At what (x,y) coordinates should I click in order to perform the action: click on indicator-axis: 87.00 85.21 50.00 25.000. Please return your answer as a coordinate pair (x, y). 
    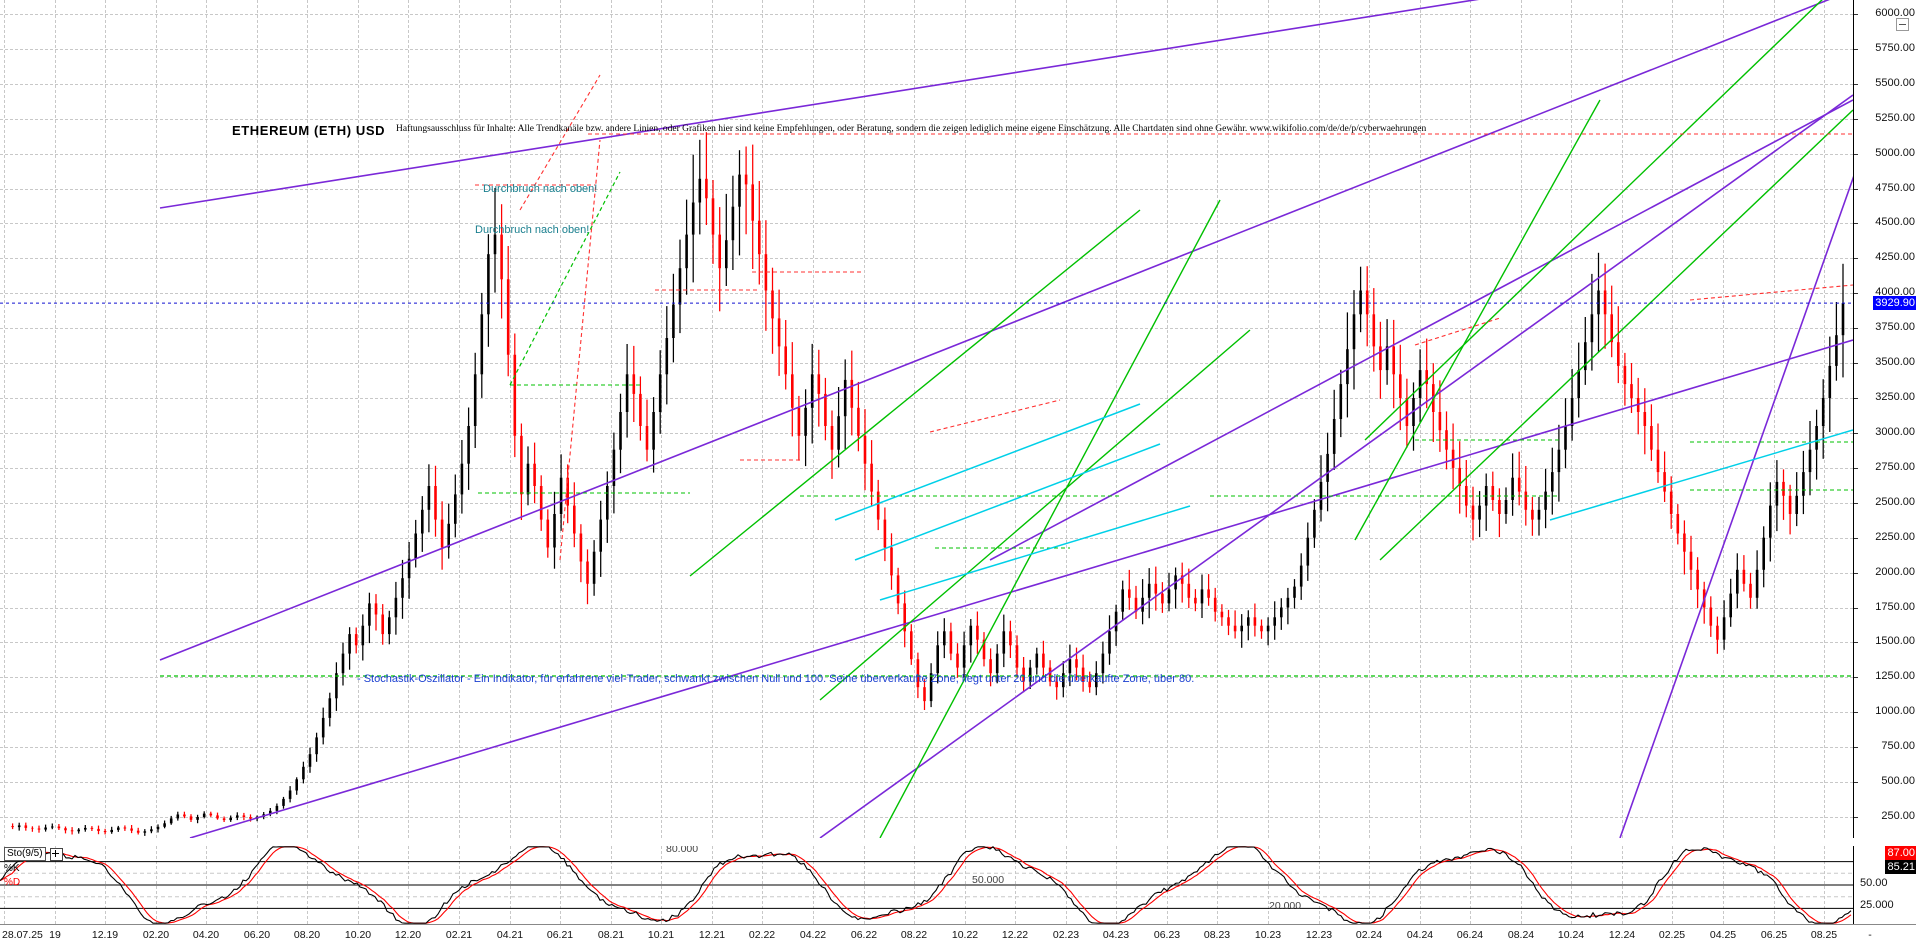
    Looking at the image, I should click on (1884, 885).